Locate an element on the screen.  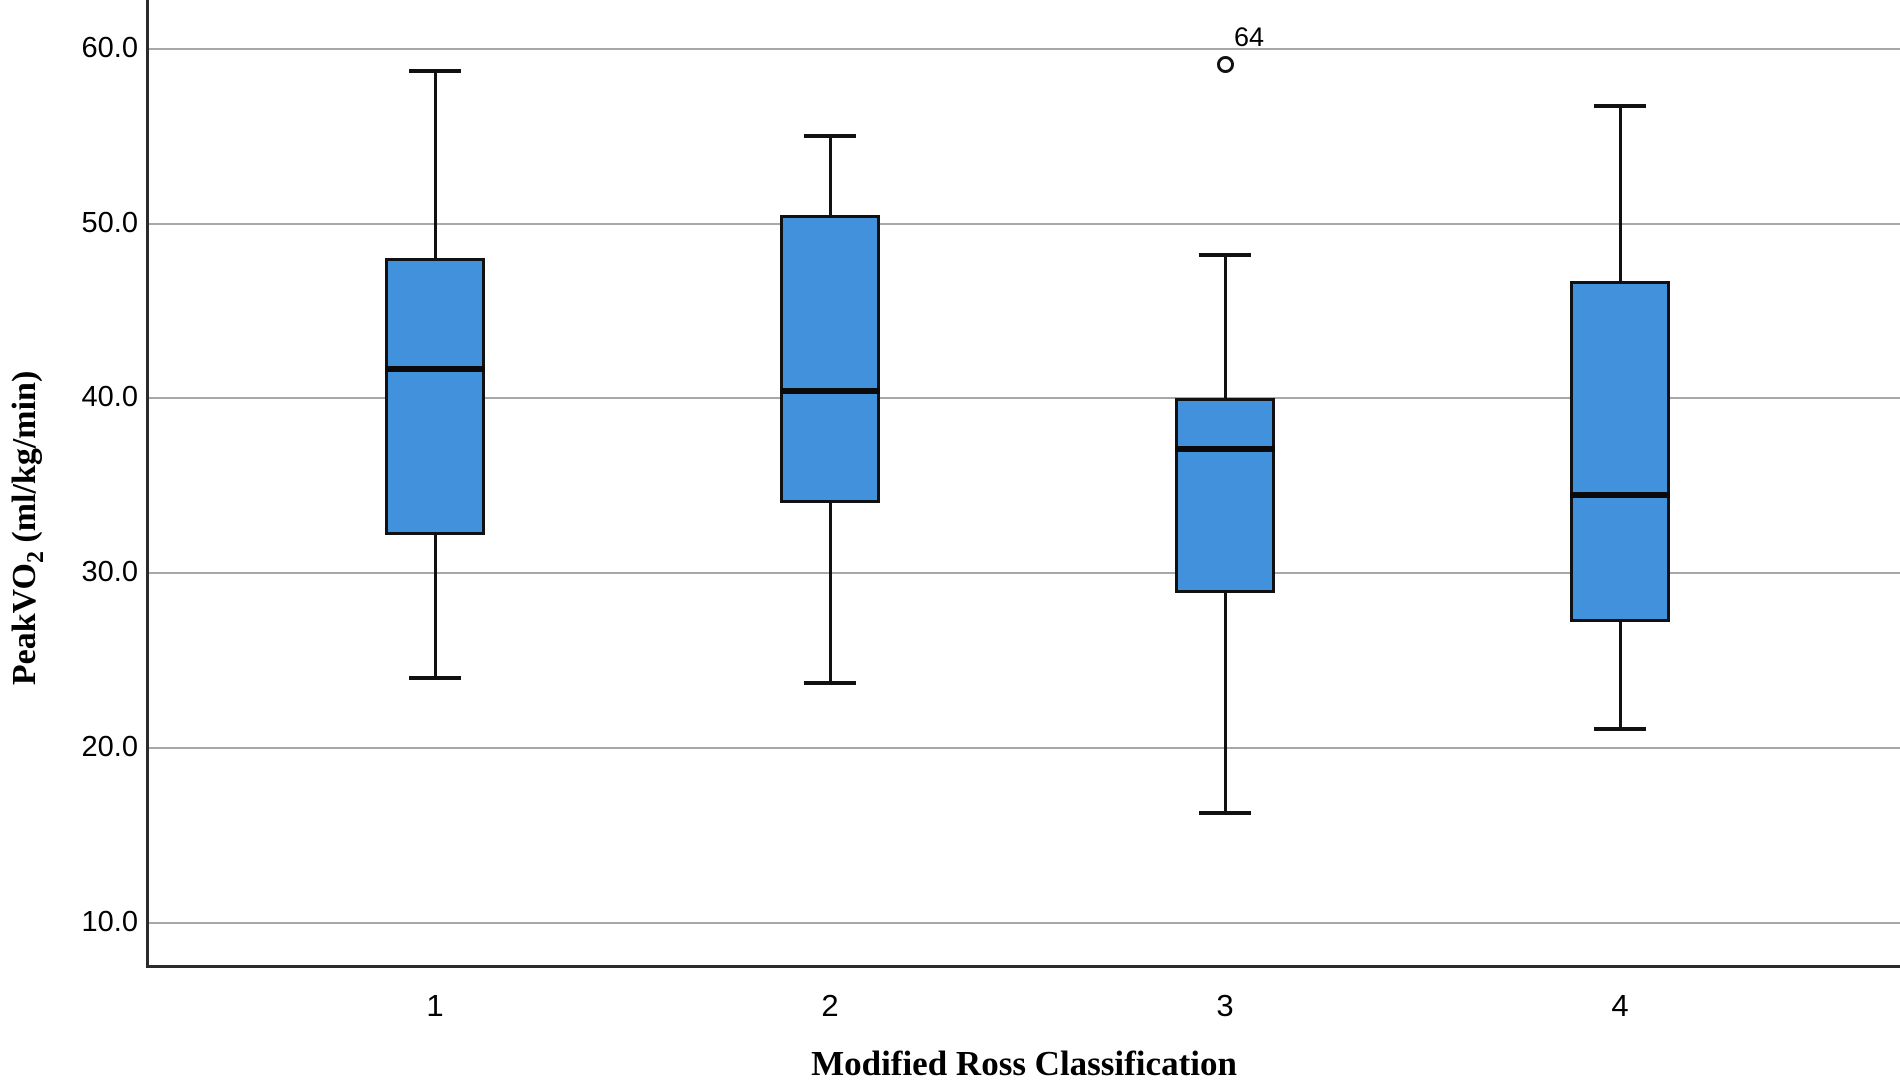
x-tick-label-4: 4 is located at coordinates (1620, 1005).